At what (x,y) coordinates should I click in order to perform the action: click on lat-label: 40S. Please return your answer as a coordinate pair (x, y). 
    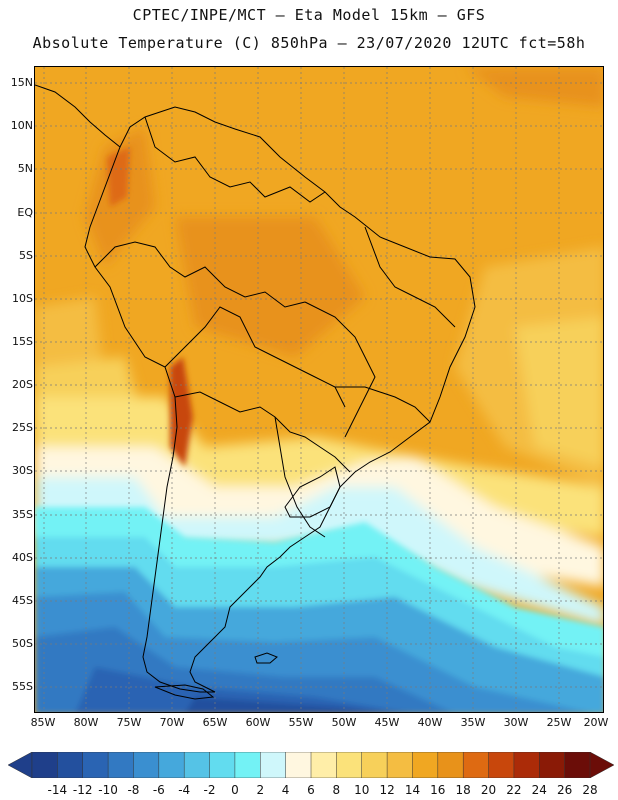
    Looking at the image, I should click on (22, 557).